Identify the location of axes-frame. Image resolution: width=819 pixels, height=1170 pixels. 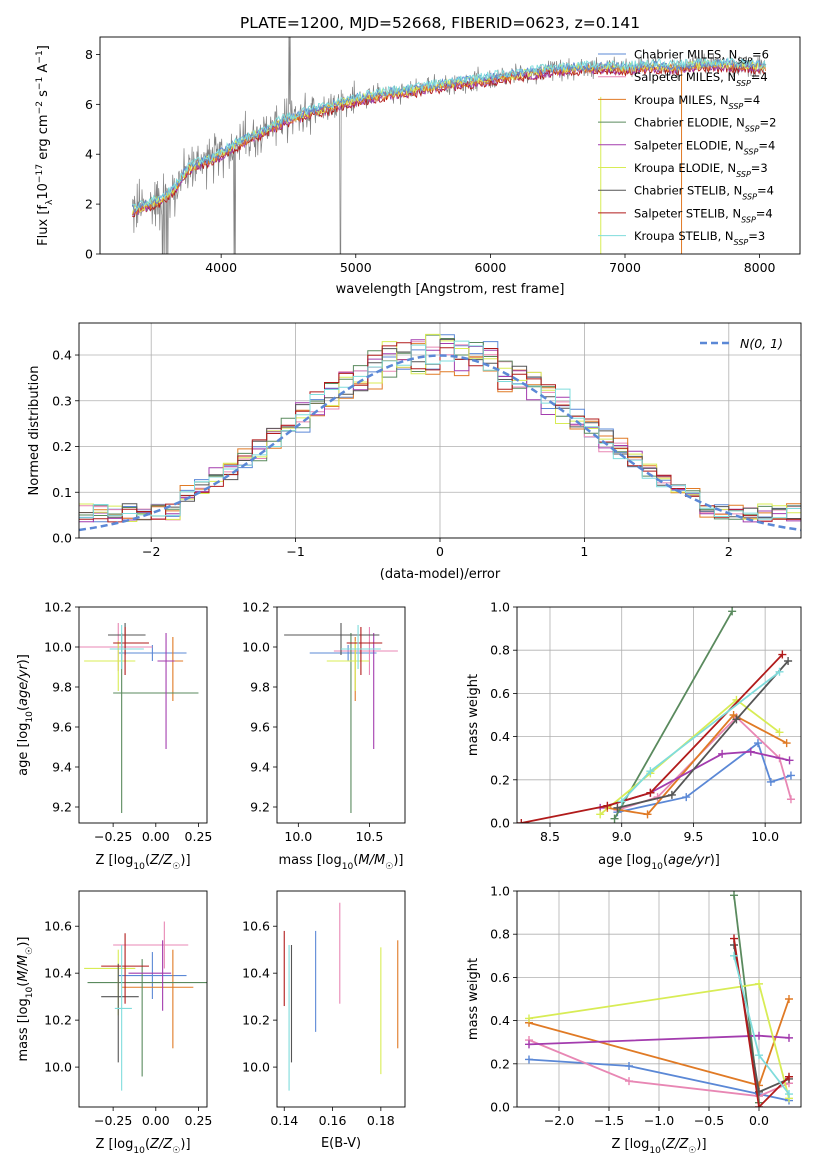
(341, 715).